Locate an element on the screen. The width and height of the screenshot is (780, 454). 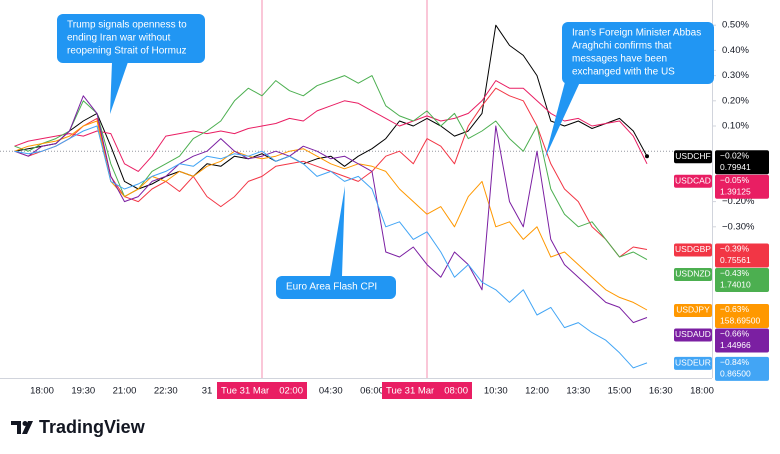
legend-name: USDEUR is located at coordinates (693, 363).